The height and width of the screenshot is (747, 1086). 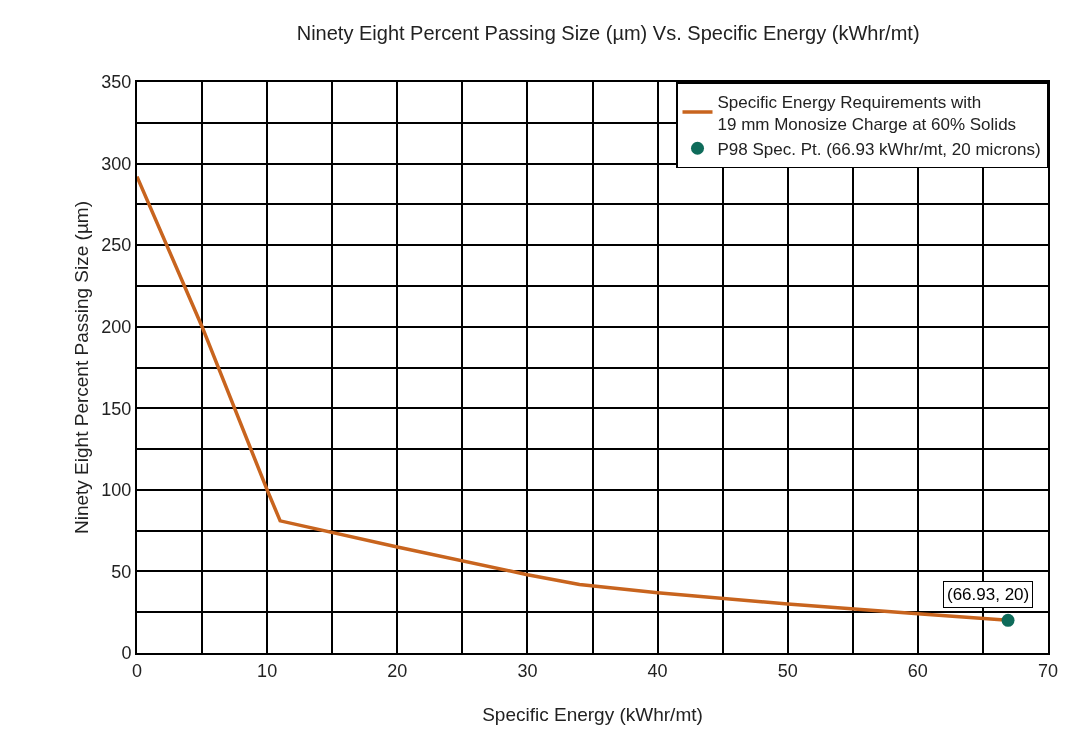 What do you see at coordinates (657, 670) in the screenshot?
I see `x-tick-label: 40` at bounding box center [657, 670].